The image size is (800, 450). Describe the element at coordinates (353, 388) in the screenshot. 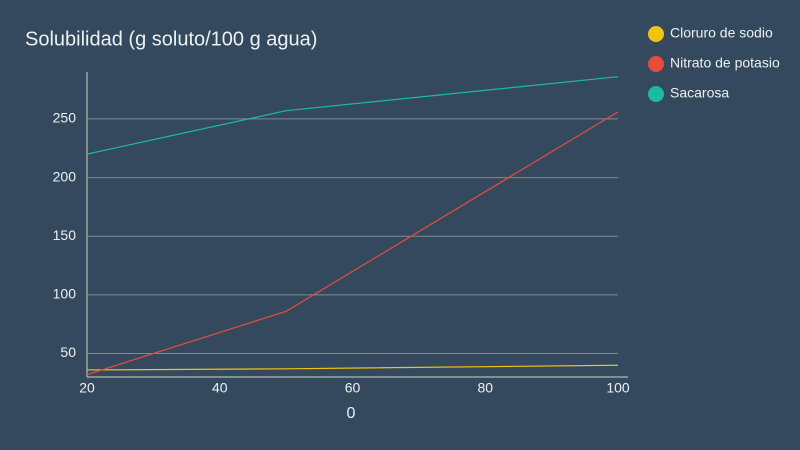

I see `x-tick-label: 60` at that location.